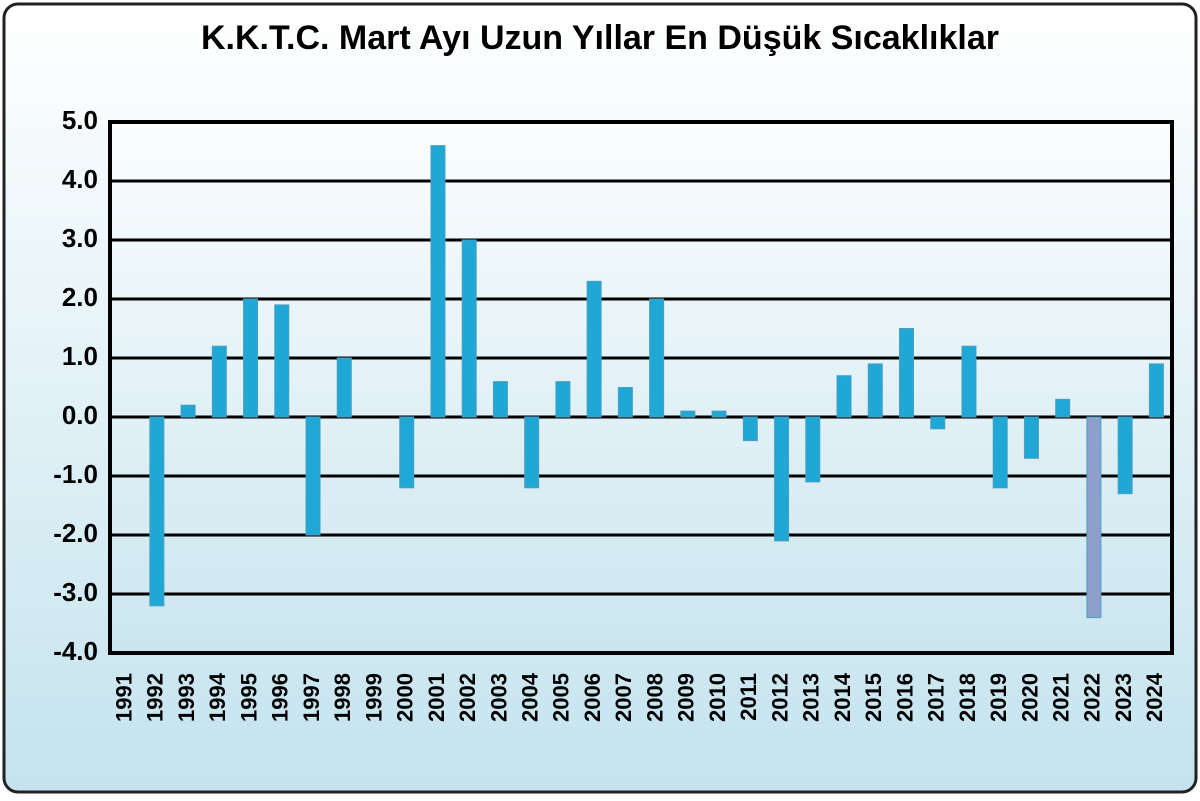 The image size is (1200, 801). I want to click on x-tick-label: 2007, so click(623, 697).